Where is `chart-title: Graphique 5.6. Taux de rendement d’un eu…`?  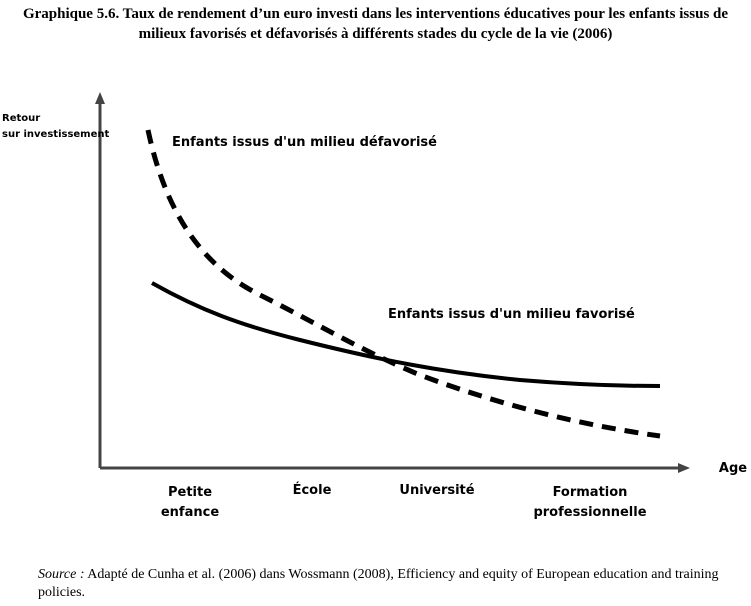 chart-title: Graphique 5.6. Taux de rendement d’un eu… is located at coordinates (375, 24).